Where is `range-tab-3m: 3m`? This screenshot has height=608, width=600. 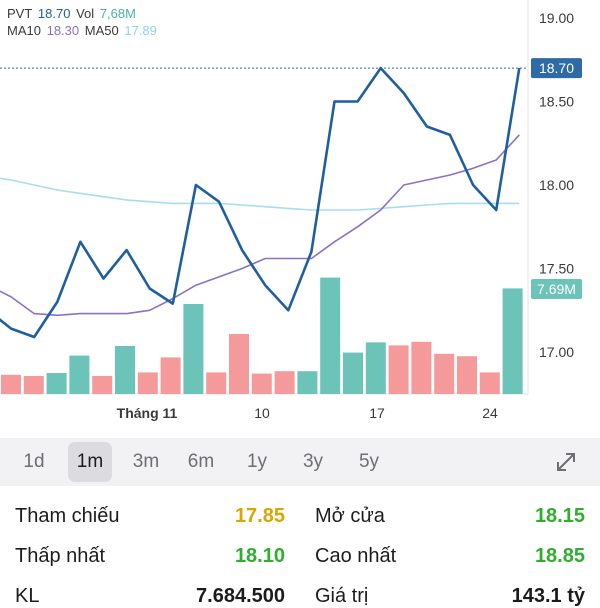 range-tab-3m: 3m is located at coordinates (146, 461).